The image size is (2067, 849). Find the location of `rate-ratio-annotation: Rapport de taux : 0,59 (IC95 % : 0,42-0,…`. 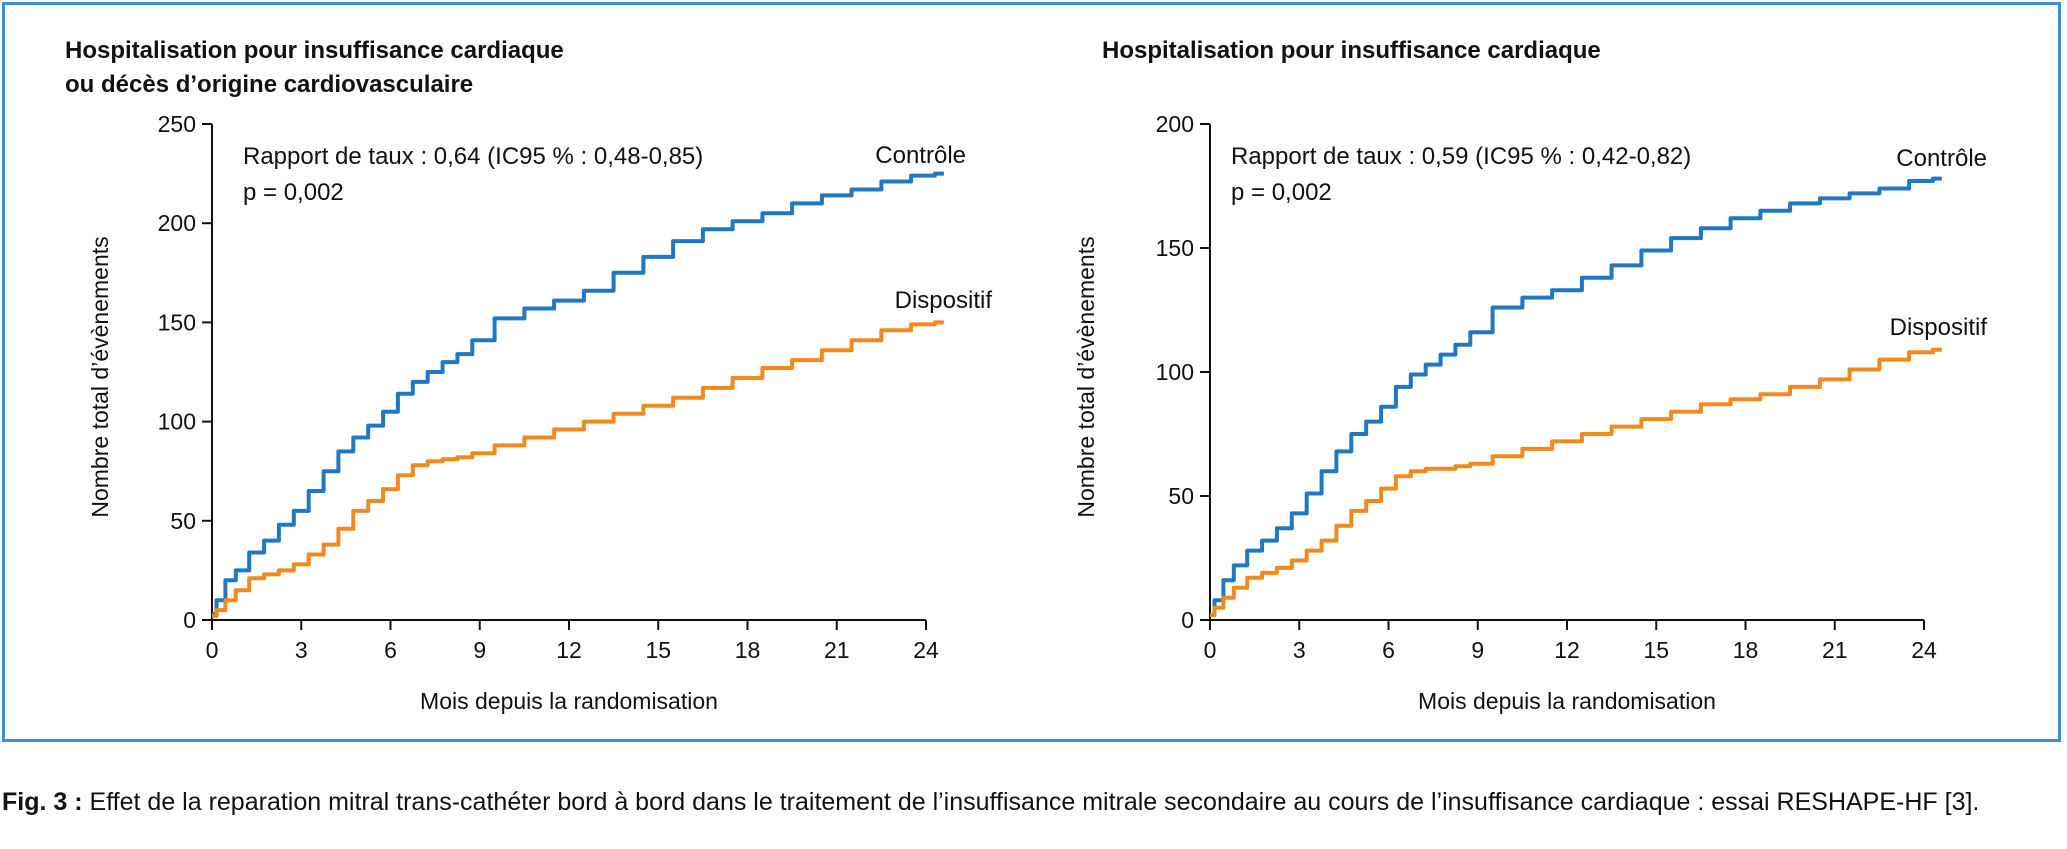

rate-ratio-annotation: Rapport de taux : 0,59 (IC95 % : 0,42-0,… is located at coordinates (1461, 156).